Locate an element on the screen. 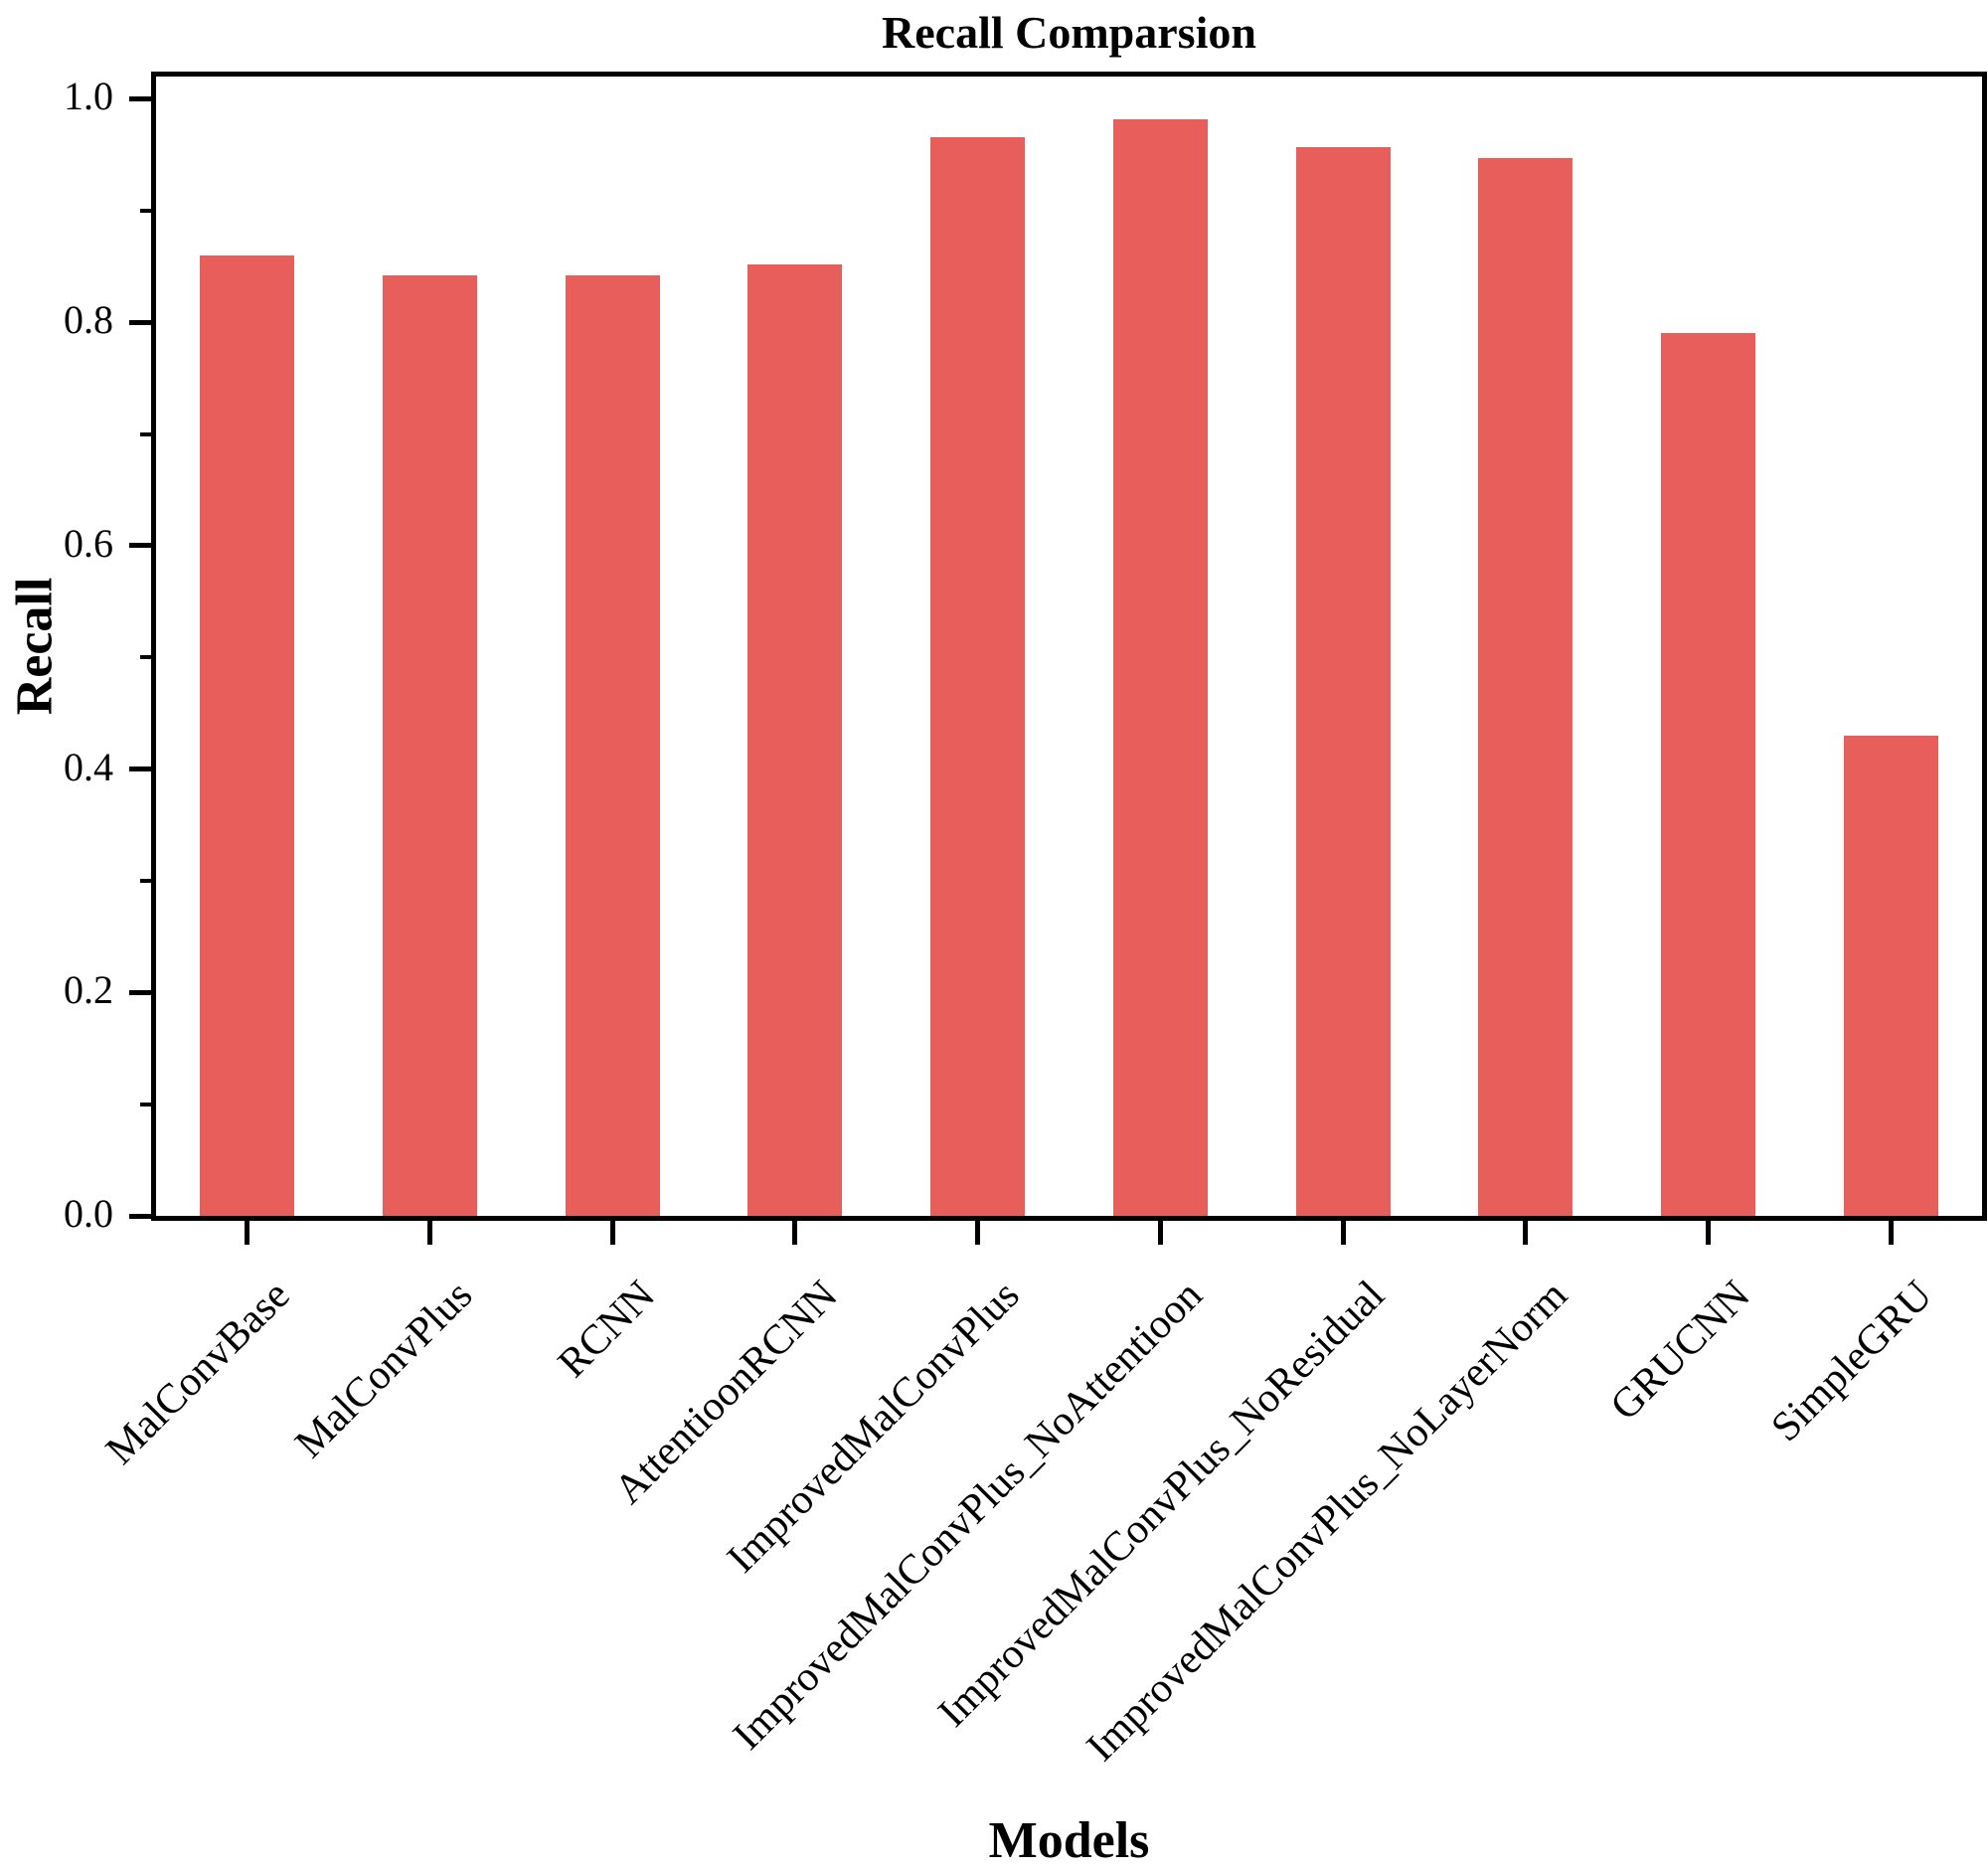  bar-MalConvBase is located at coordinates (247, 735).